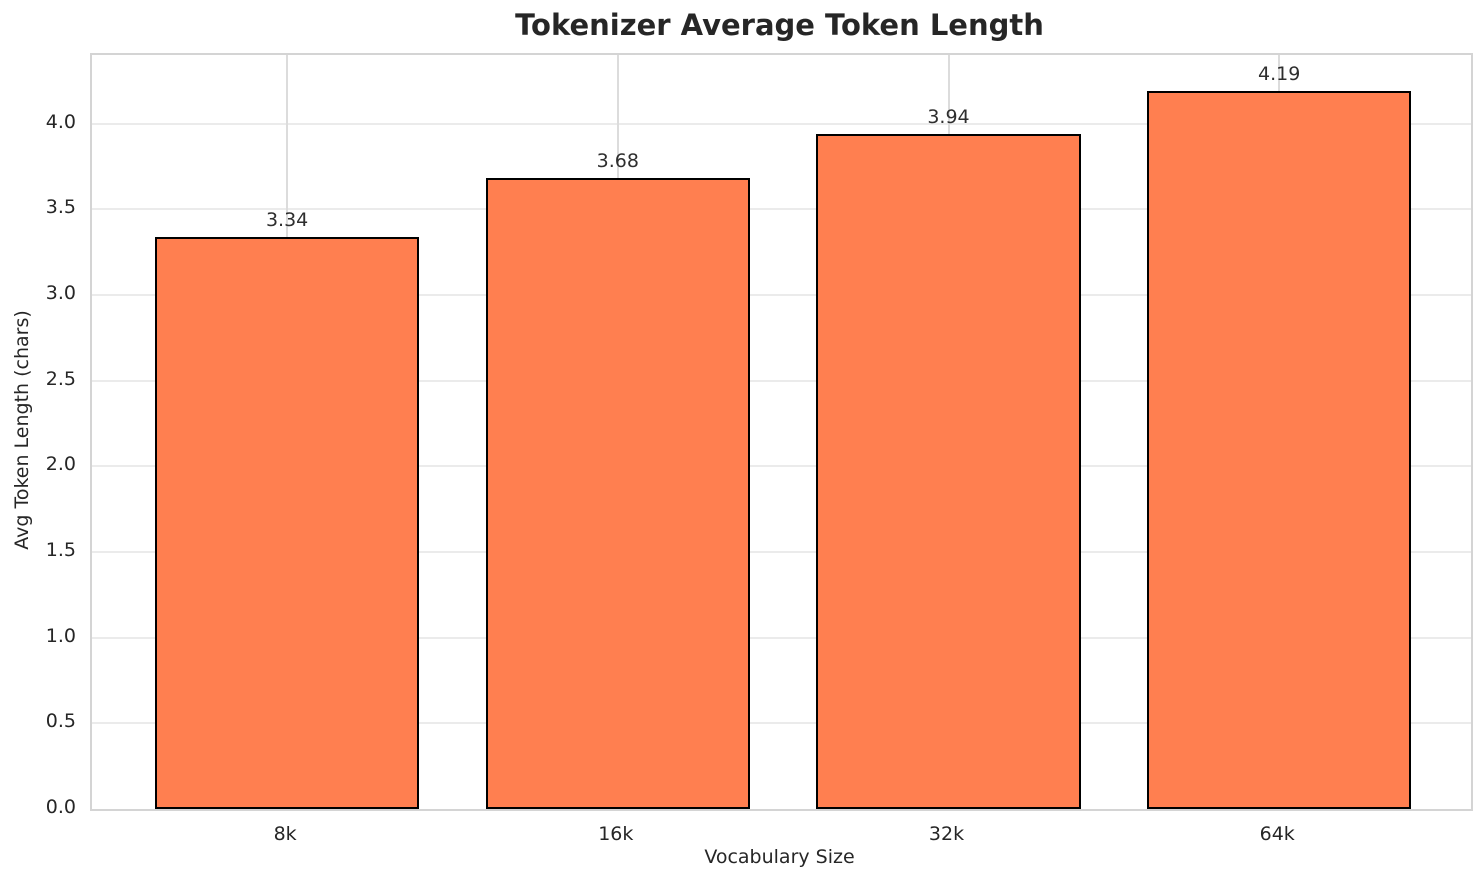  What do you see at coordinates (779, 25) in the screenshot?
I see `chart-title: Tokenizer Average Token Length` at bounding box center [779, 25].